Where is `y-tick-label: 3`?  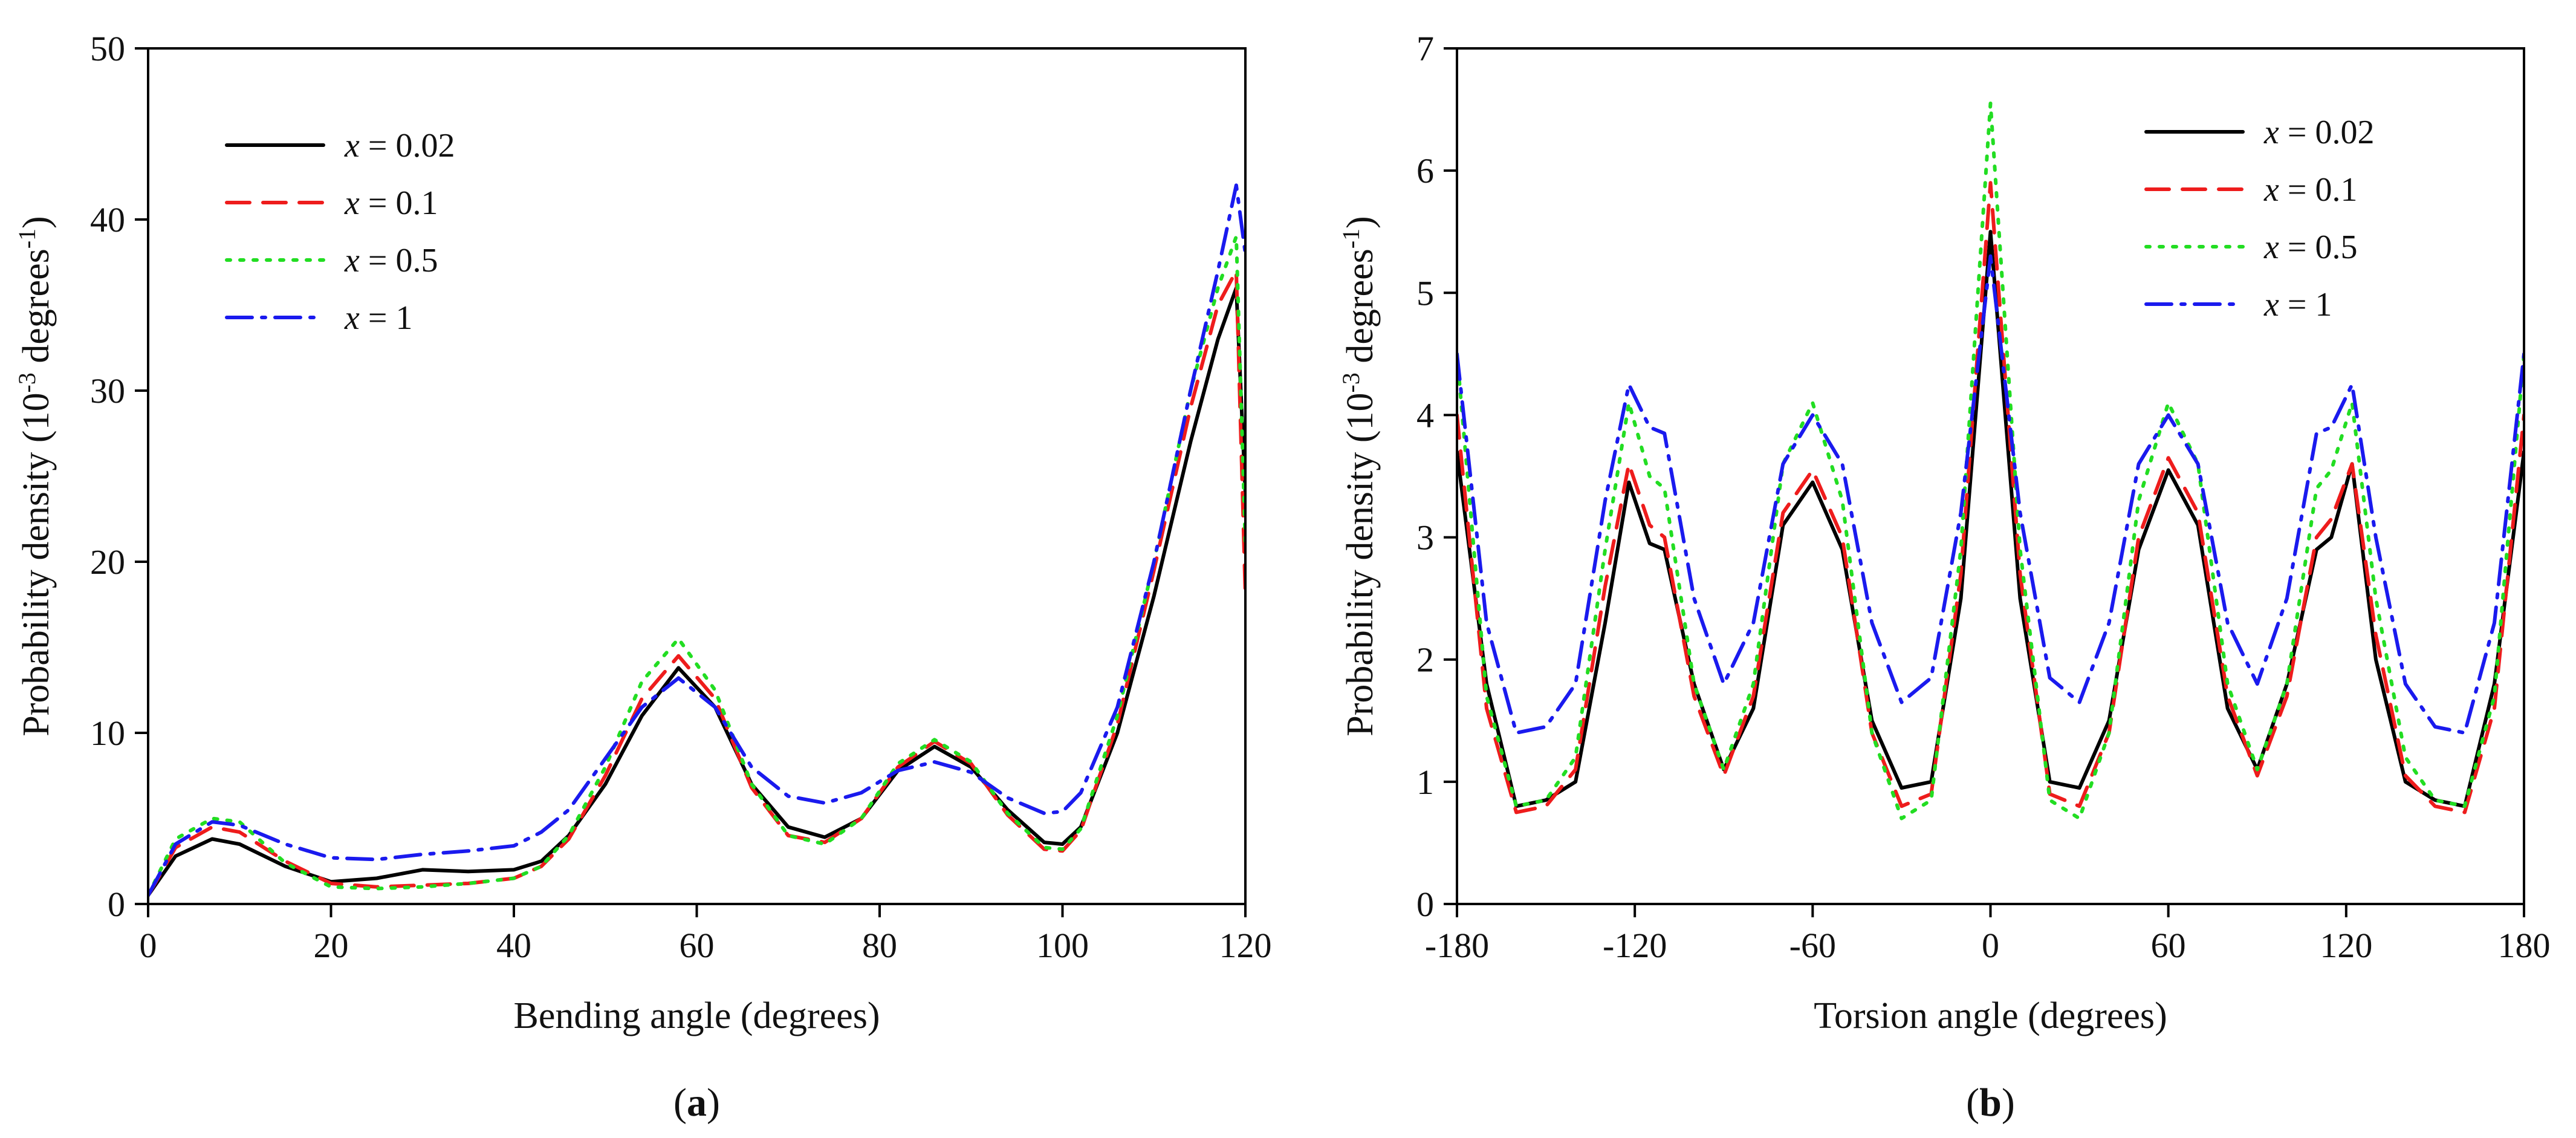 y-tick-label: 3 is located at coordinates (1425, 538).